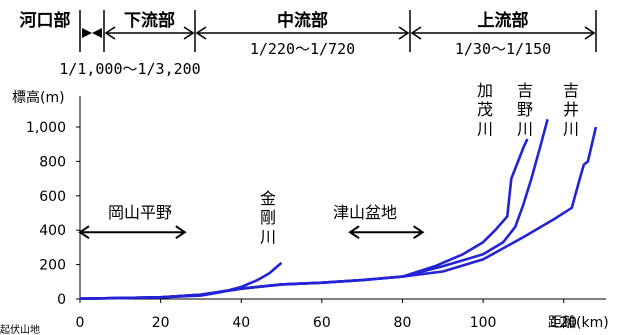 This screenshot has width=635, height=335. What do you see at coordinates (302, 20) in the screenshot?
I see `section-label: 中流部` at bounding box center [302, 20].